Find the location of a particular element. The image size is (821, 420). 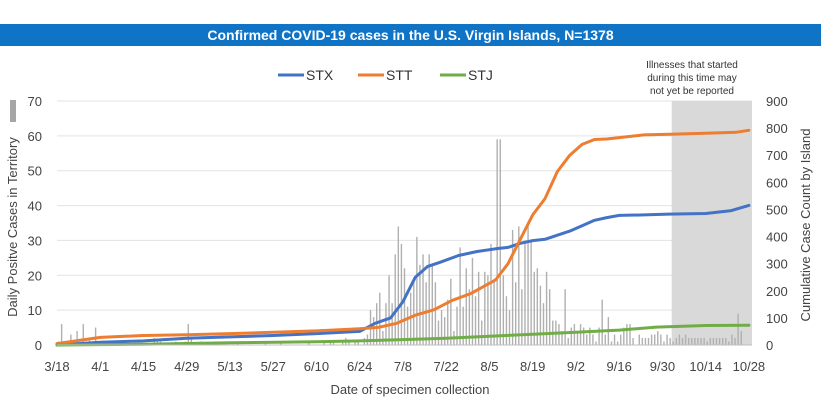

legend: STX STT STJ is located at coordinates (385, 75).